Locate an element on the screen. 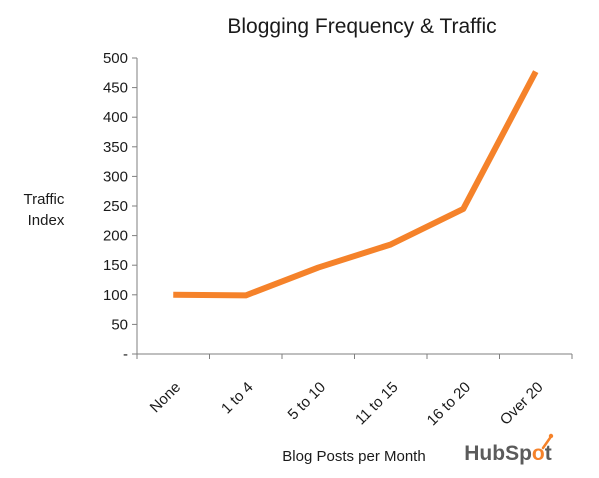  y-tick-label: 500 is located at coordinates (115, 58).